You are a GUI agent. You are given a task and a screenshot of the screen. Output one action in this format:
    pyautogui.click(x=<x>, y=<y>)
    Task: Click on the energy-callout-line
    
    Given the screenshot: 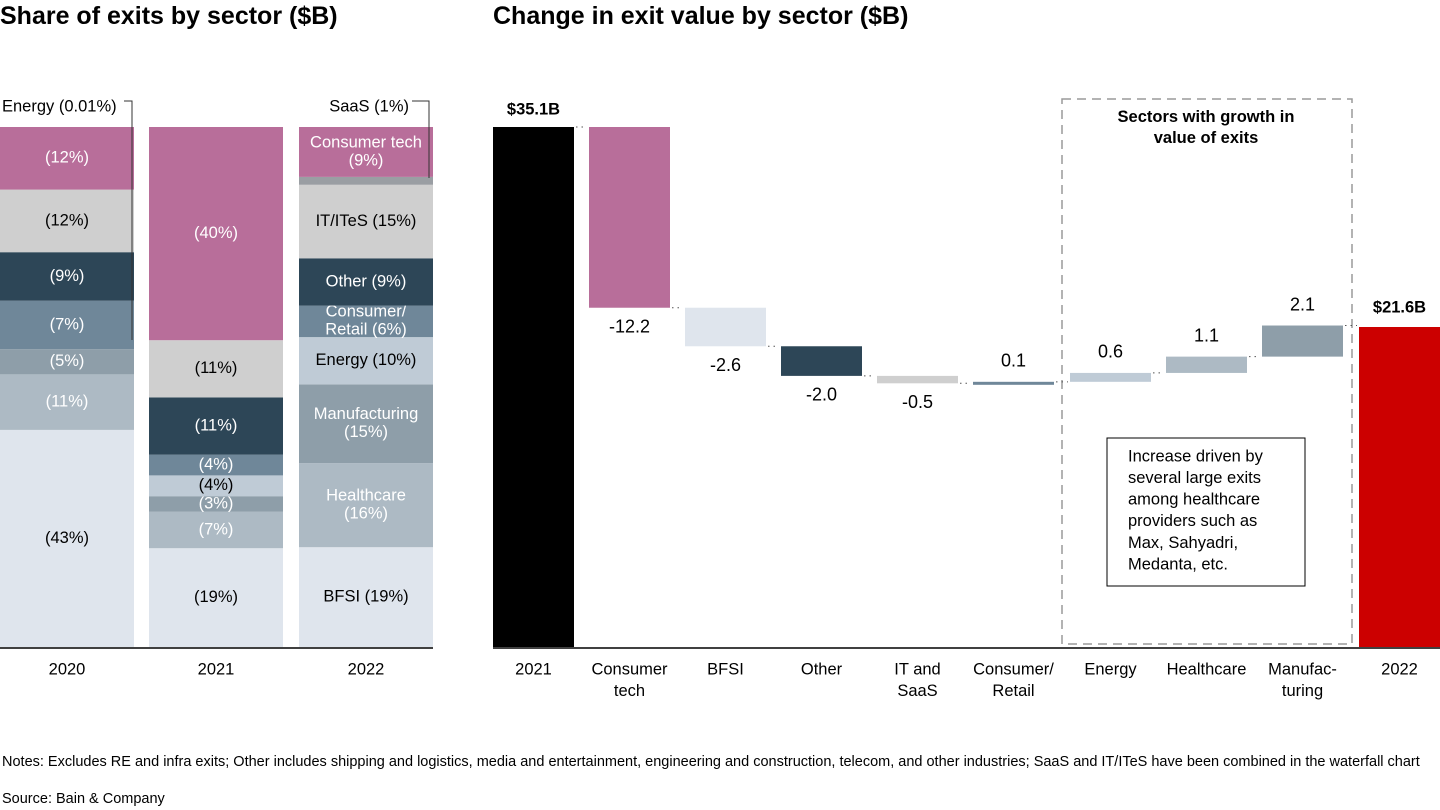 What is the action you would take?
    pyautogui.click(x=128, y=220)
    